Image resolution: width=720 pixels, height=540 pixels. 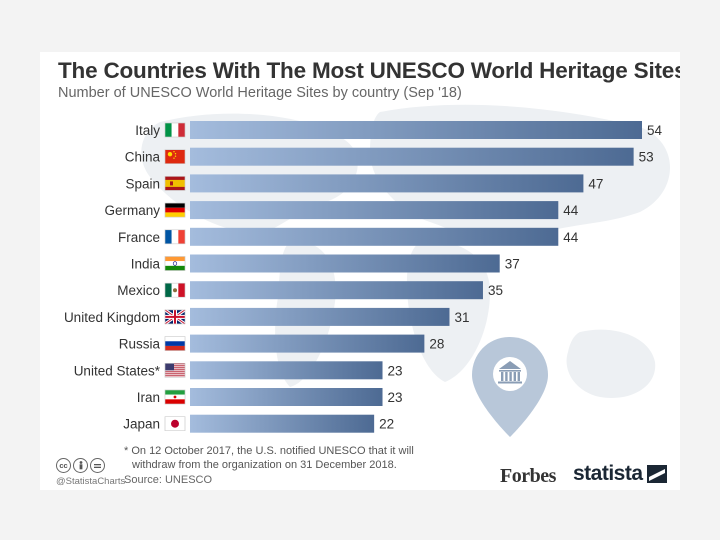 What do you see at coordinates (175, 263) in the screenshot?
I see `india-flag-icon` at bounding box center [175, 263].